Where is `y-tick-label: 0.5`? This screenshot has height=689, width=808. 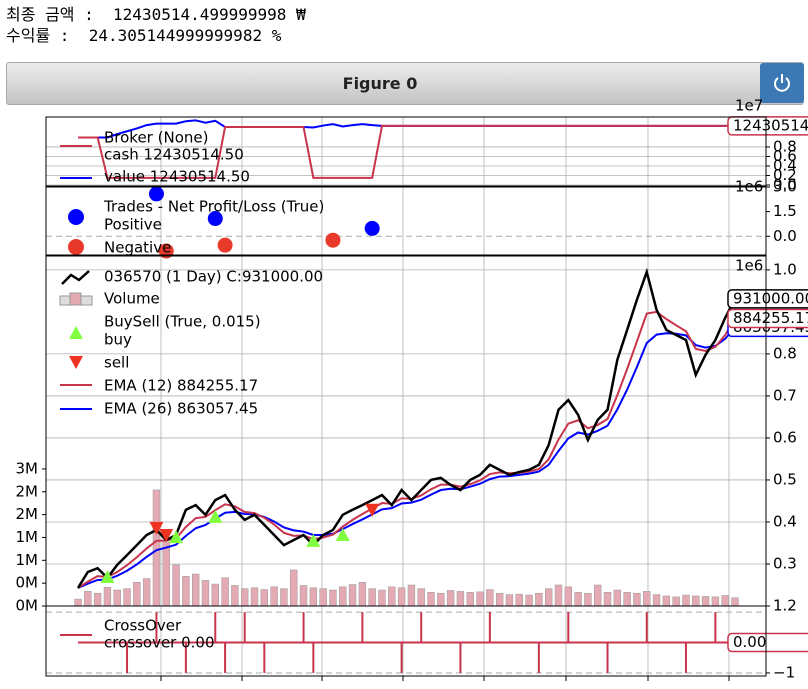 y-tick-label: 0.5 is located at coordinates (785, 479).